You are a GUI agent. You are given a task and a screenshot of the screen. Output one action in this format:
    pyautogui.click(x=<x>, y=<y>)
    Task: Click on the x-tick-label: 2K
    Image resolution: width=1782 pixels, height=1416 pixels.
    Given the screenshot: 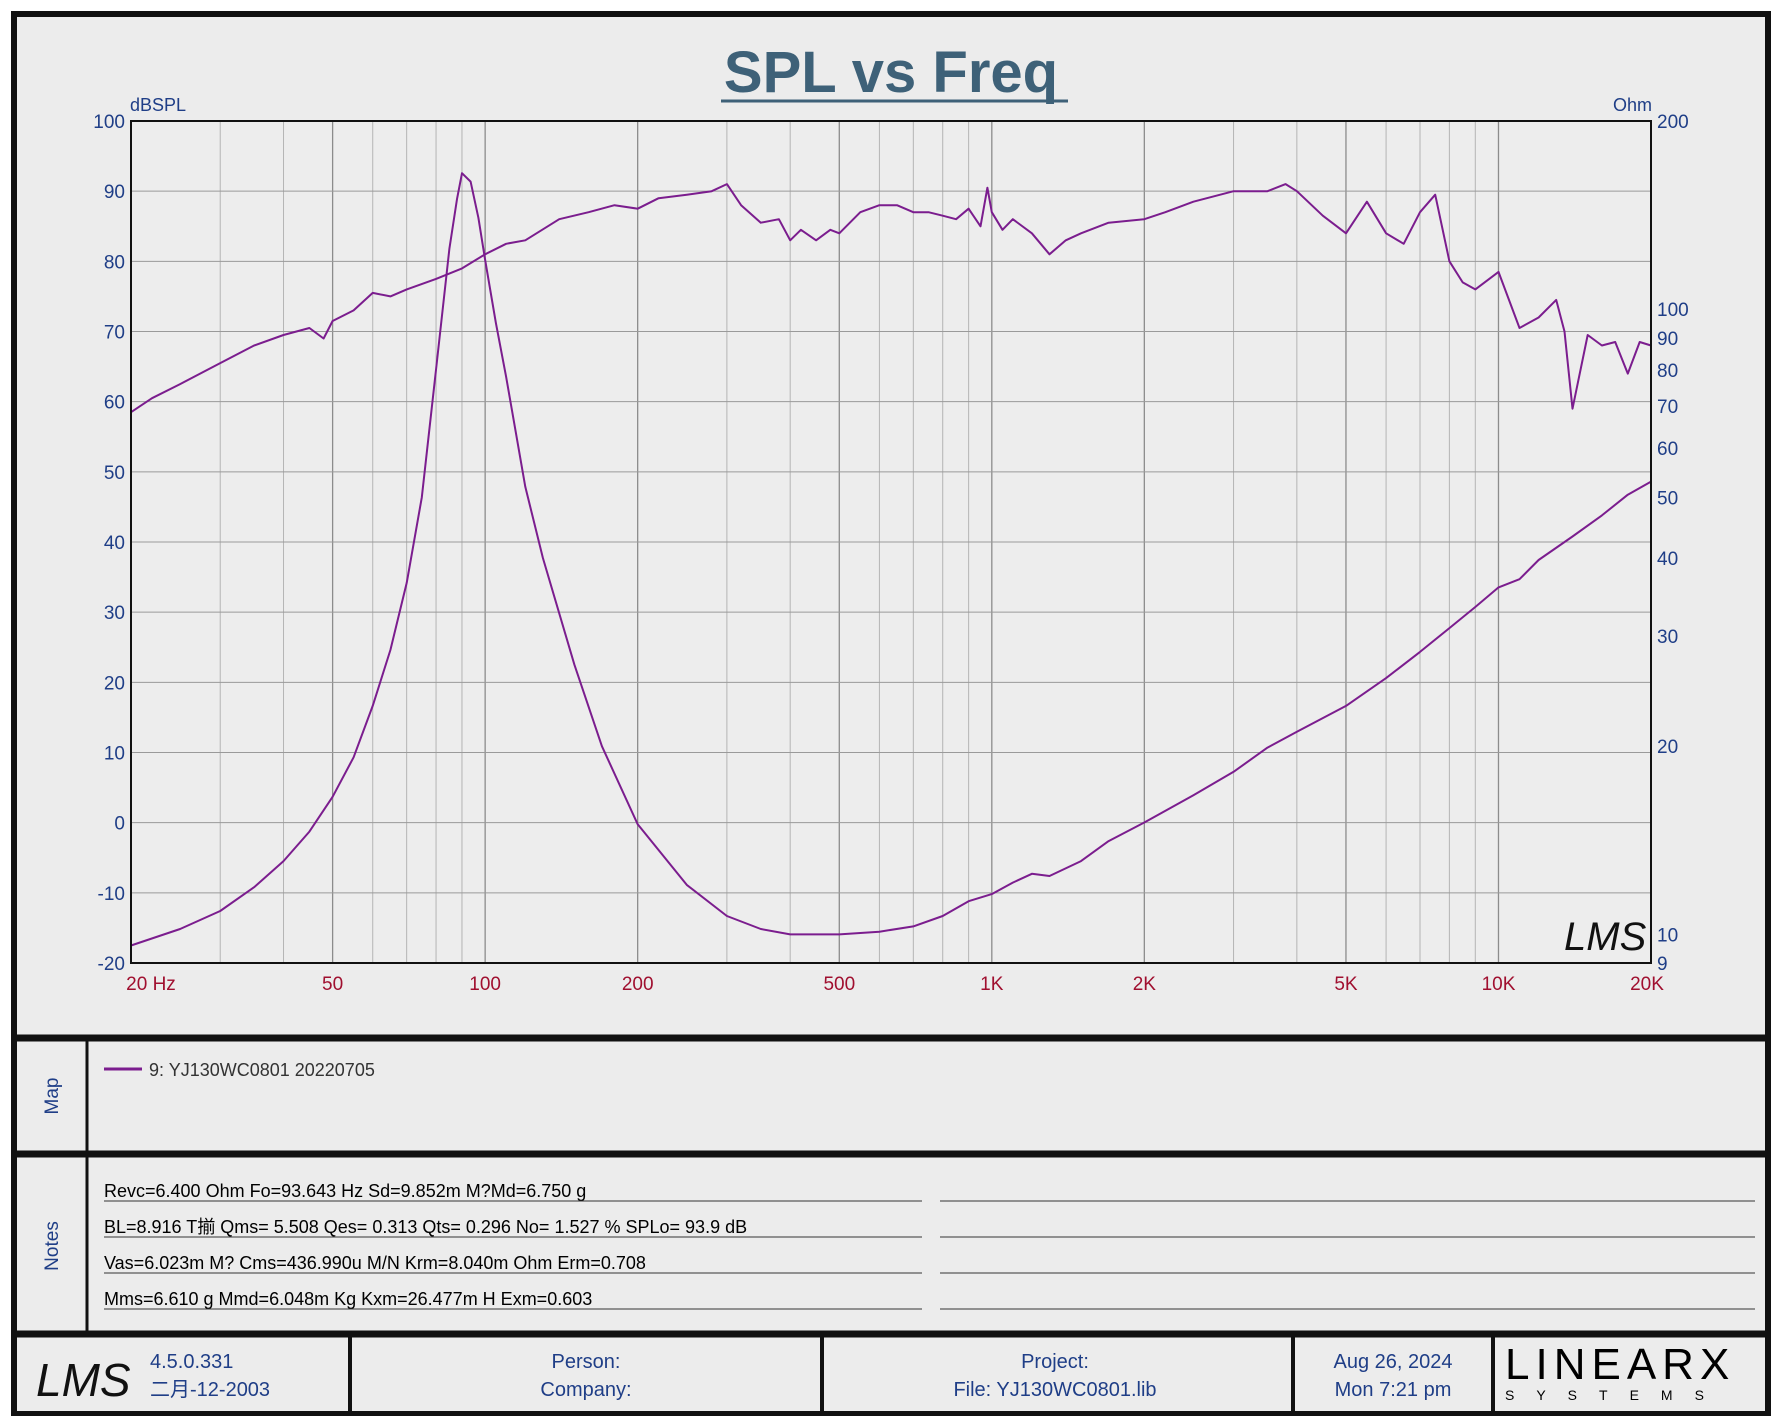 What is the action you would take?
    pyautogui.click(x=1145, y=984)
    